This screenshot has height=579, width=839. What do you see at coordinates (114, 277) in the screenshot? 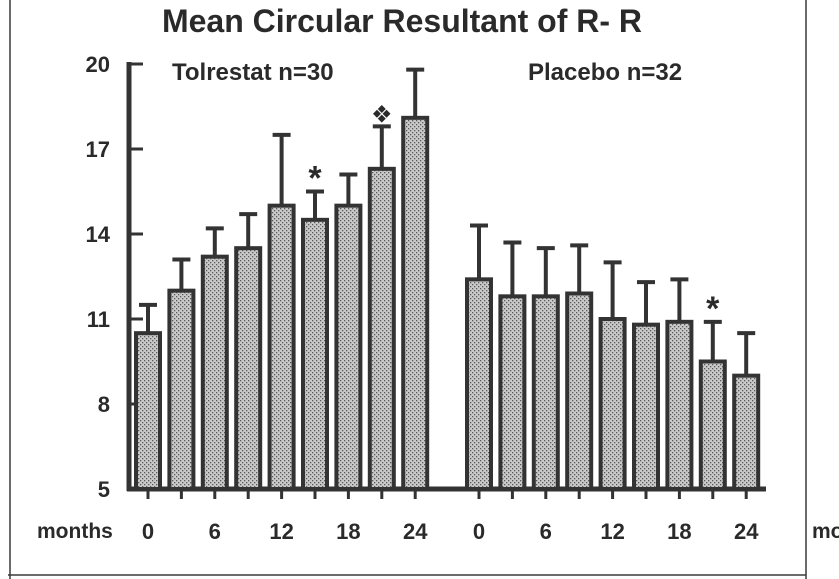
I see `y-axis-ticks: 20 17 14 11 8 5` at bounding box center [114, 277].